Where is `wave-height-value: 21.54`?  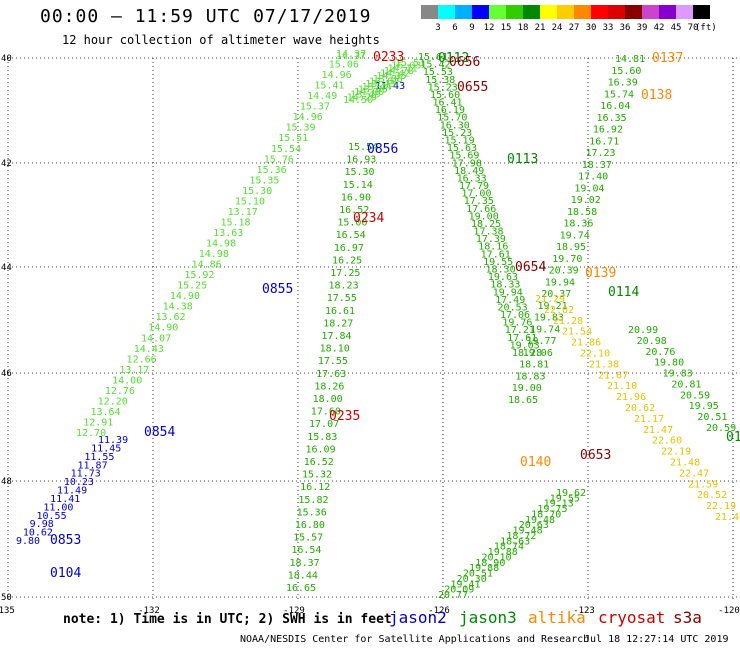
wave-height-value: 21.54 is located at coordinates (577, 332).